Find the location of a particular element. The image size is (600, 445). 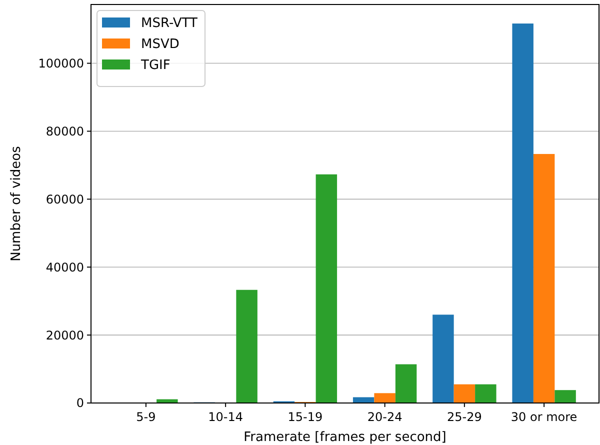

x-axis-title: Framerate [frames per second] is located at coordinates (345, 437).